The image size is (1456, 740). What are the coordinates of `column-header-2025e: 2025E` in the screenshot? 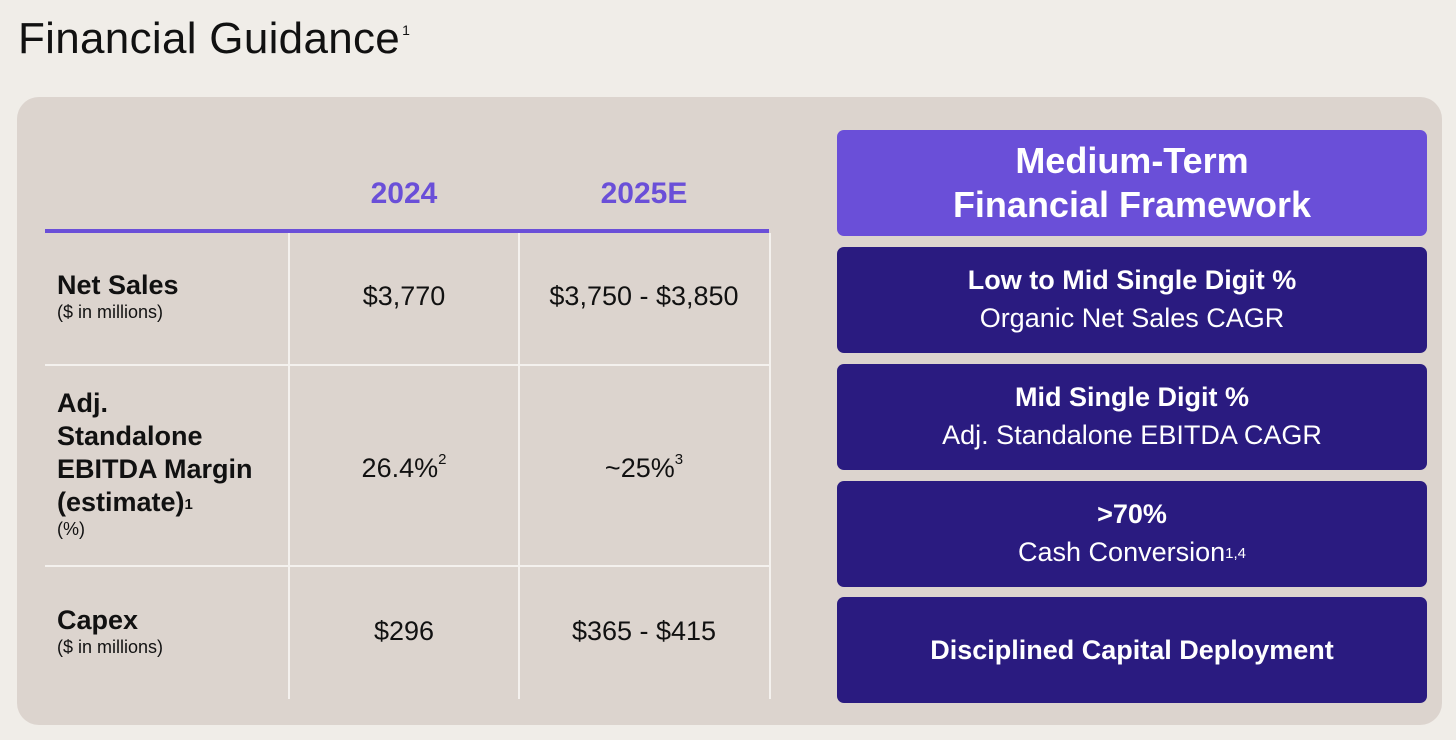 It's located at (644, 193).